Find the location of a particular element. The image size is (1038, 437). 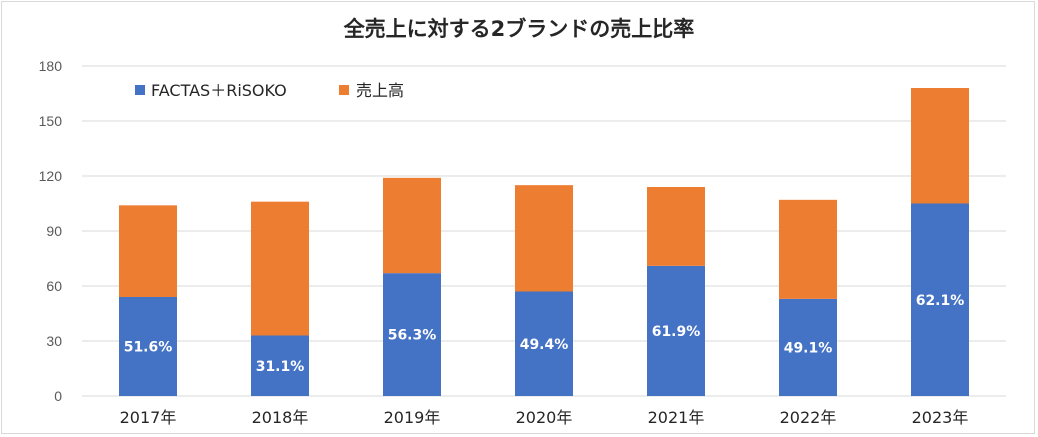

y-axis-ticks: 0 30 60 90 120 150 180 is located at coordinates (51, 231).